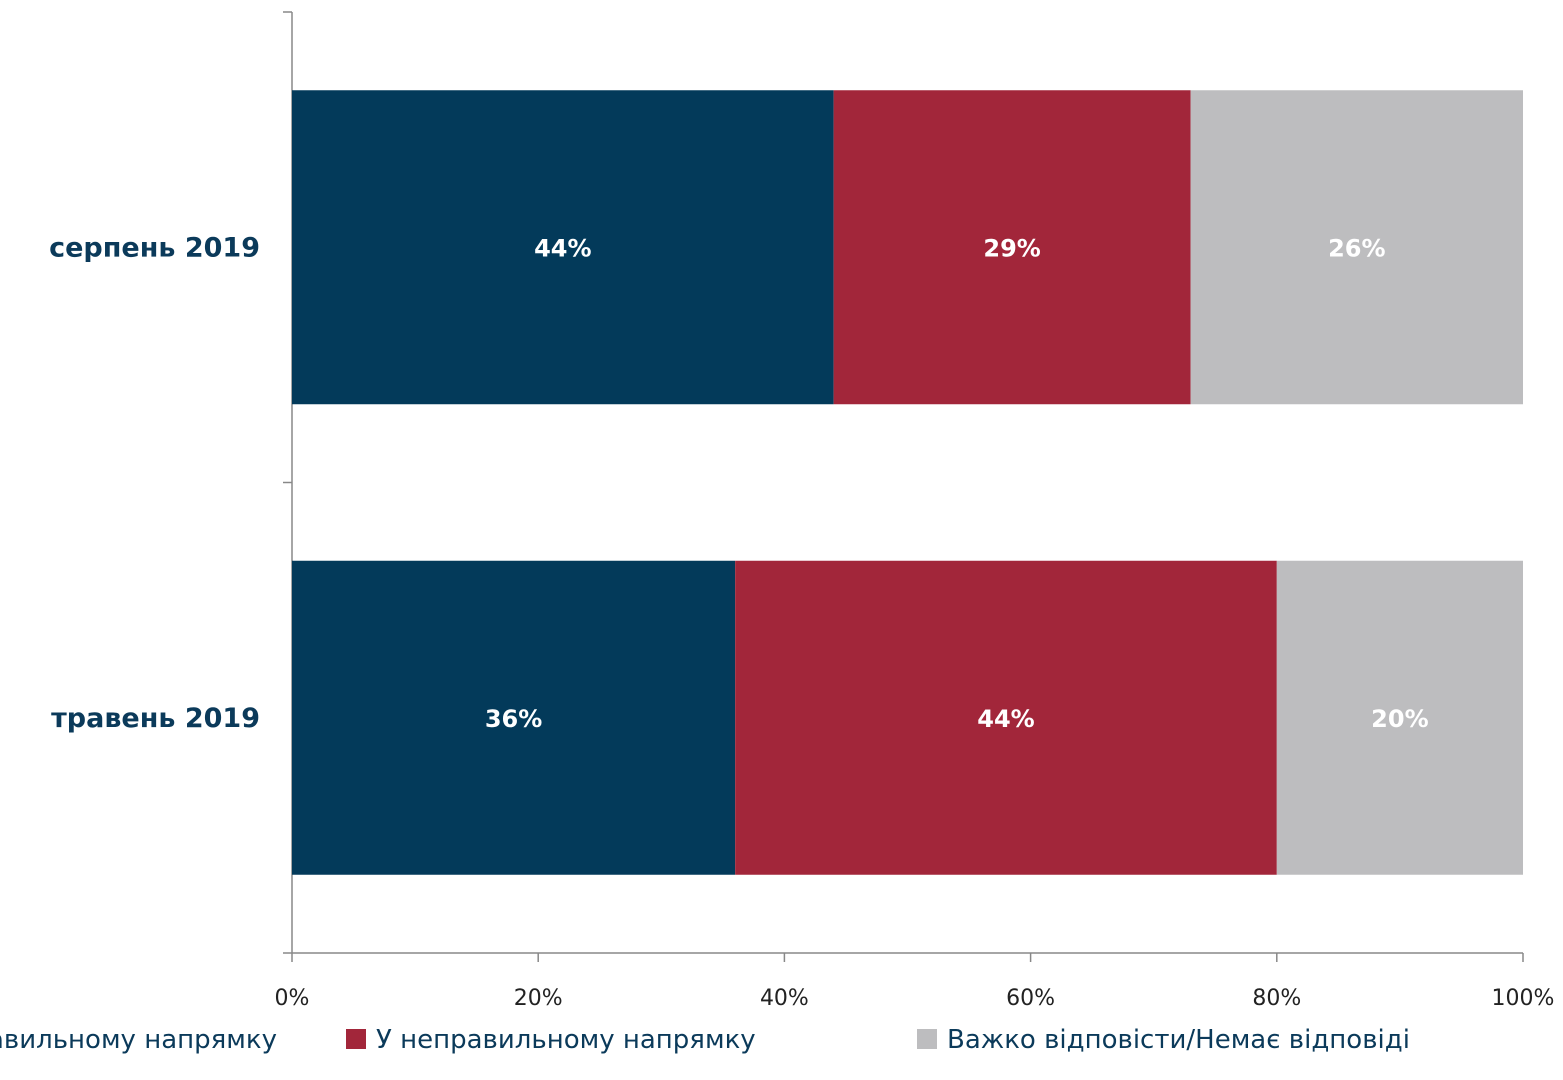  Describe the element at coordinates (155, 718) in the screenshot. I see `category-label: травень 2019` at that location.